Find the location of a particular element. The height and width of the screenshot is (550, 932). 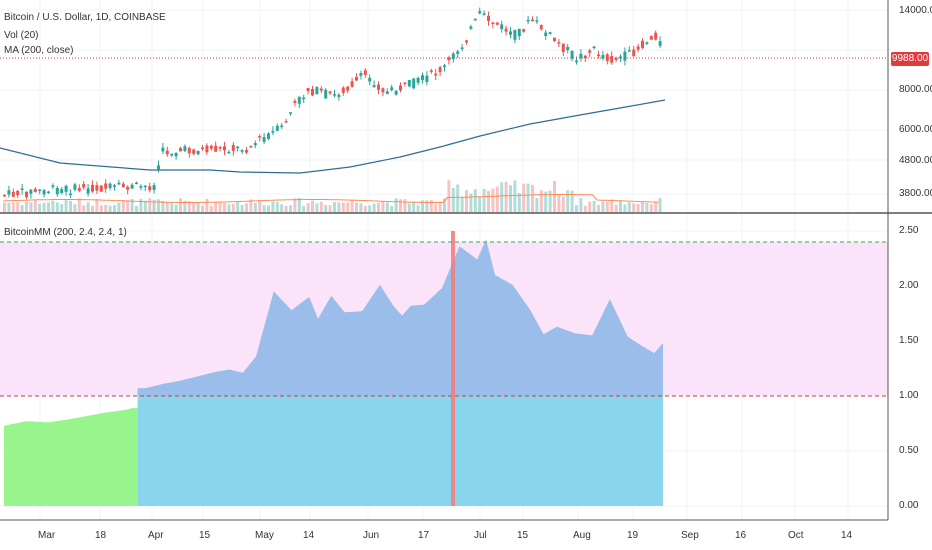

date-tick-label: Jul is located at coordinates (480, 535).